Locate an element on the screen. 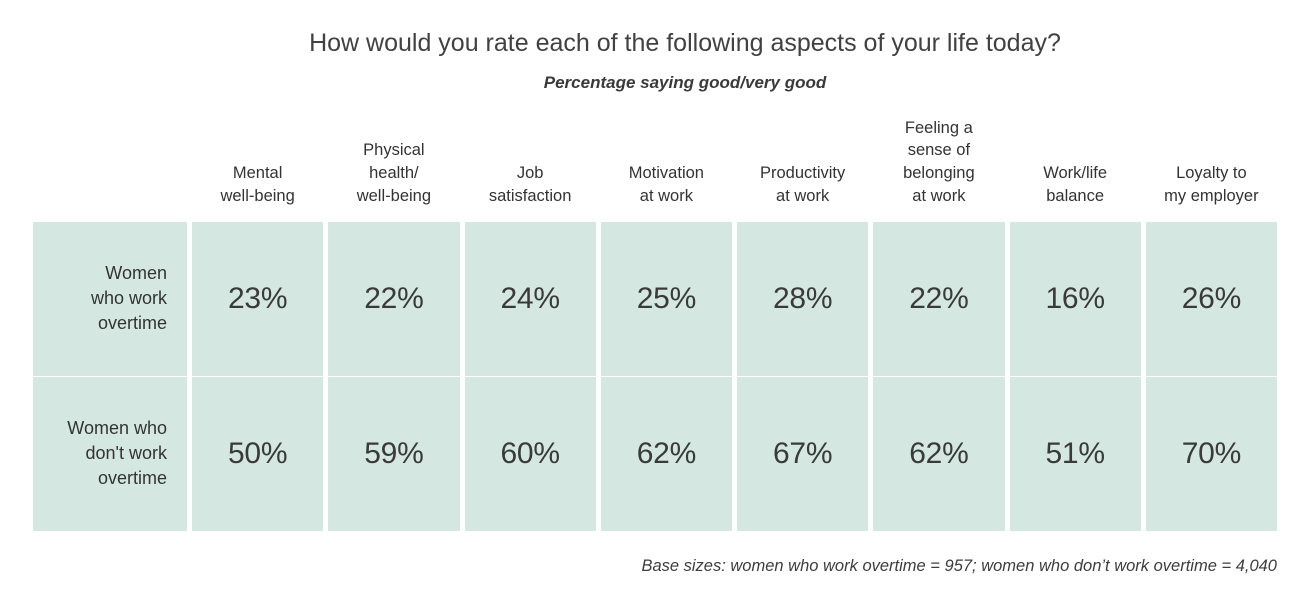 The width and height of the screenshot is (1310, 609). table-cell: 16% is located at coordinates (1075, 298).